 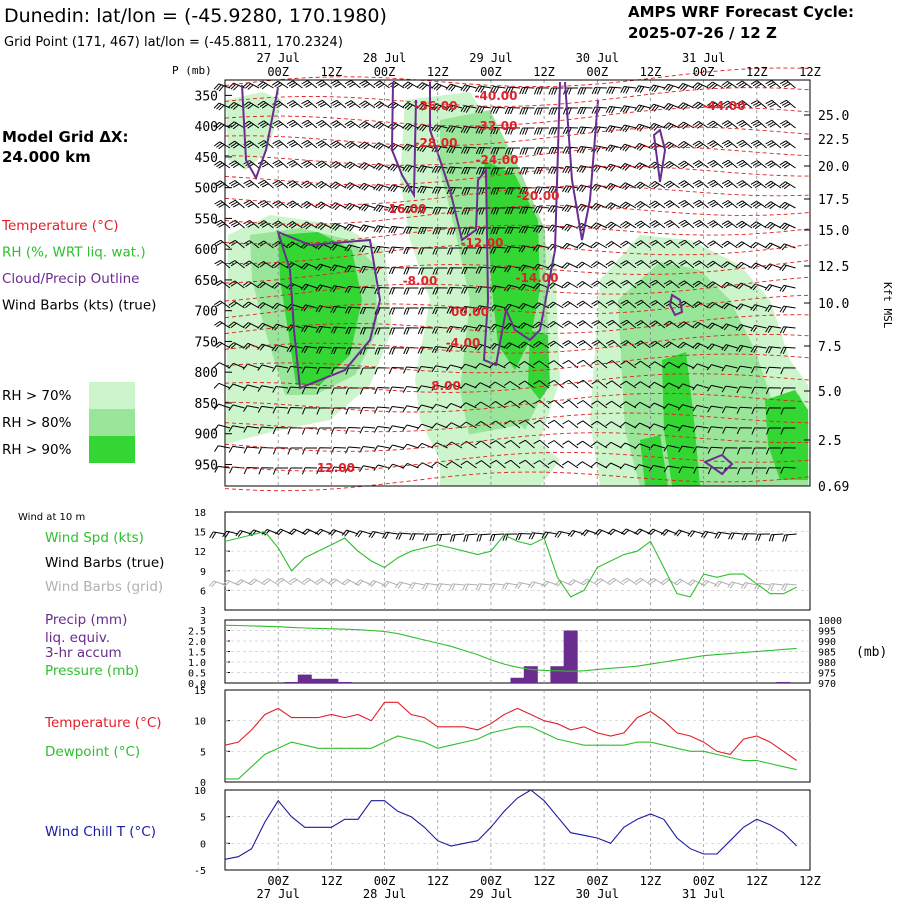 What do you see at coordinates (197, 653) in the screenshot?
I see `y-tick-label: 1.5` at bounding box center [197, 653].